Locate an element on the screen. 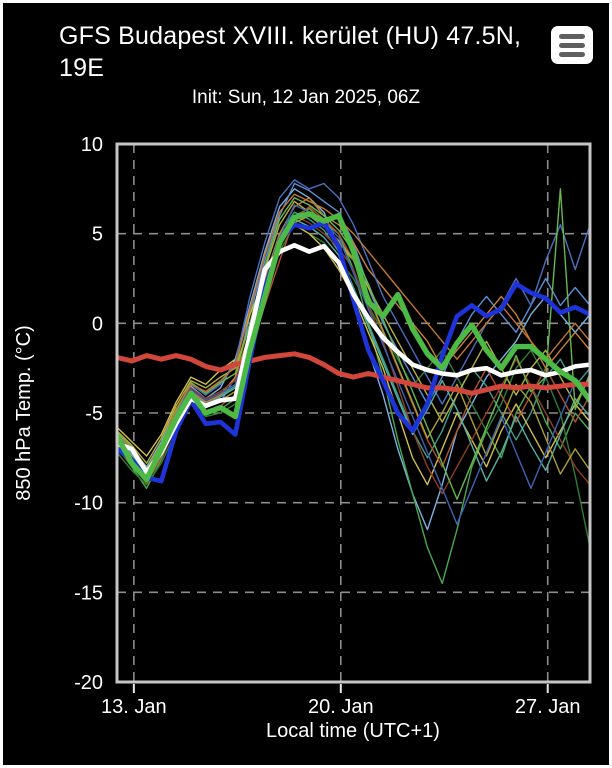 This screenshot has width=612, height=768. y-axis-labels: 10 5 0 -5 -10 -15 -20 is located at coordinates (88, 414).